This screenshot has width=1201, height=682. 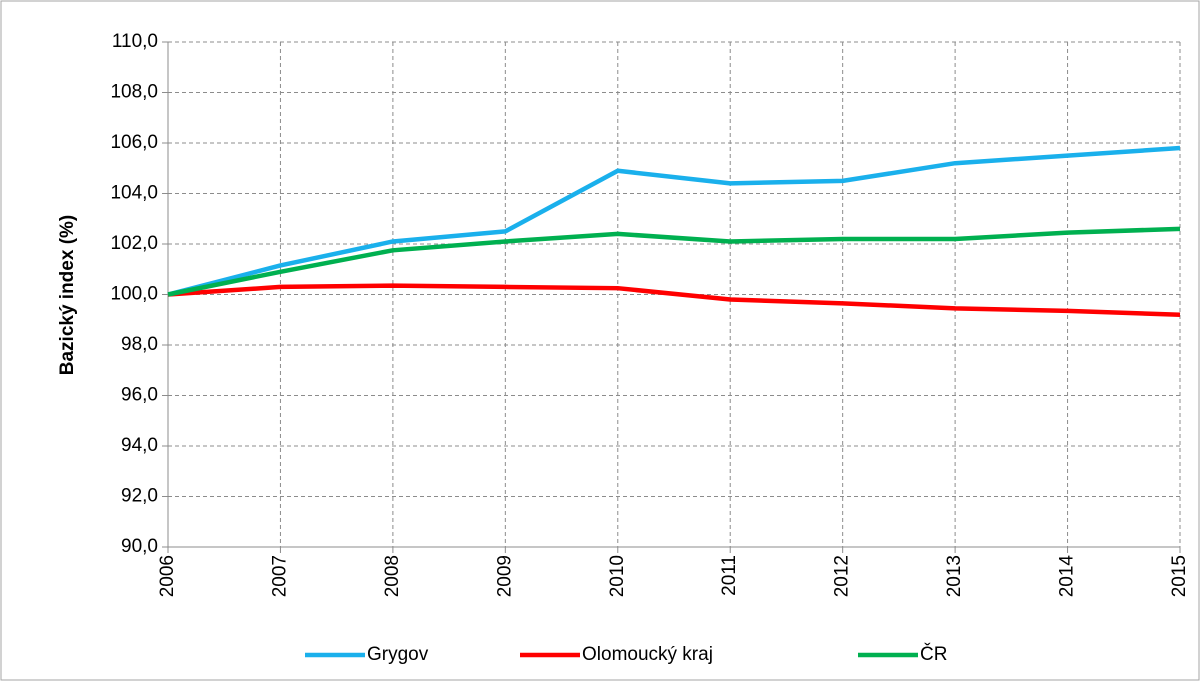 What do you see at coordinates (139, 496) in the screenshot?
I see `y-tick-label: 92,0` at bounding box center [139, 496].